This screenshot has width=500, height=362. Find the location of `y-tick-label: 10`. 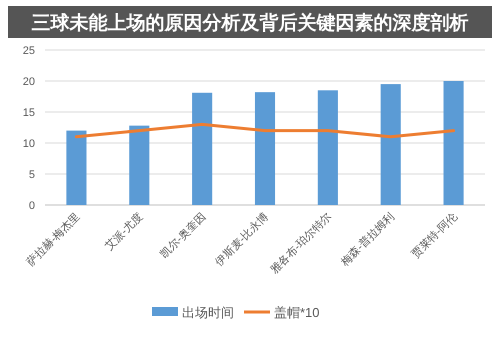

y-tick-label: 10 is located at coordinates (28, 144).